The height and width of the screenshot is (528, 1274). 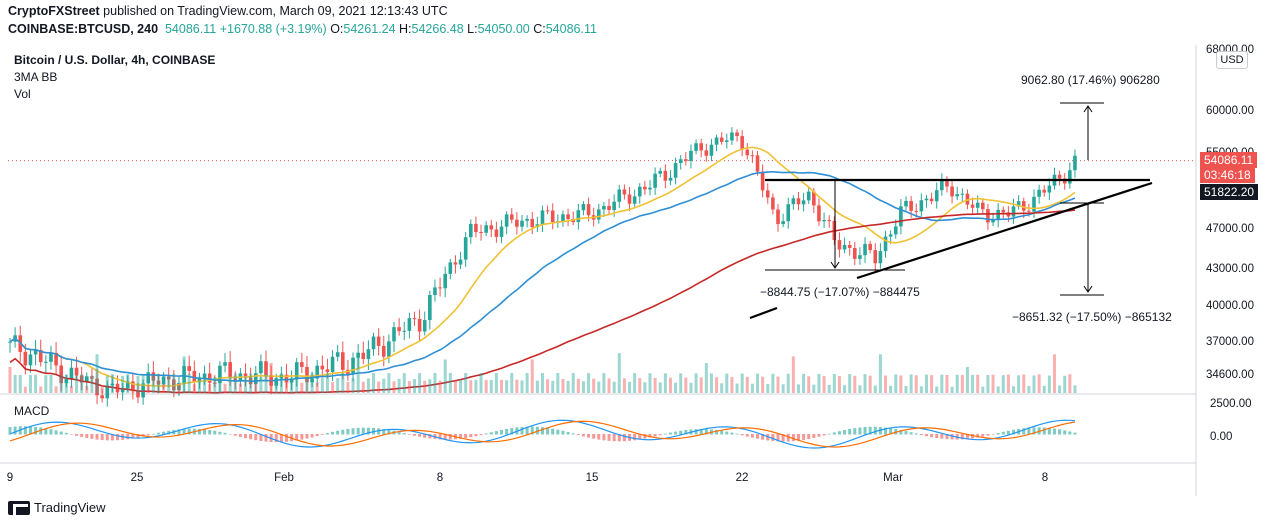 What do you see at coordinates (57, 507) in the screenshot?
I see `tradingview-logo: TradingView` at bounding box center [57, 507].